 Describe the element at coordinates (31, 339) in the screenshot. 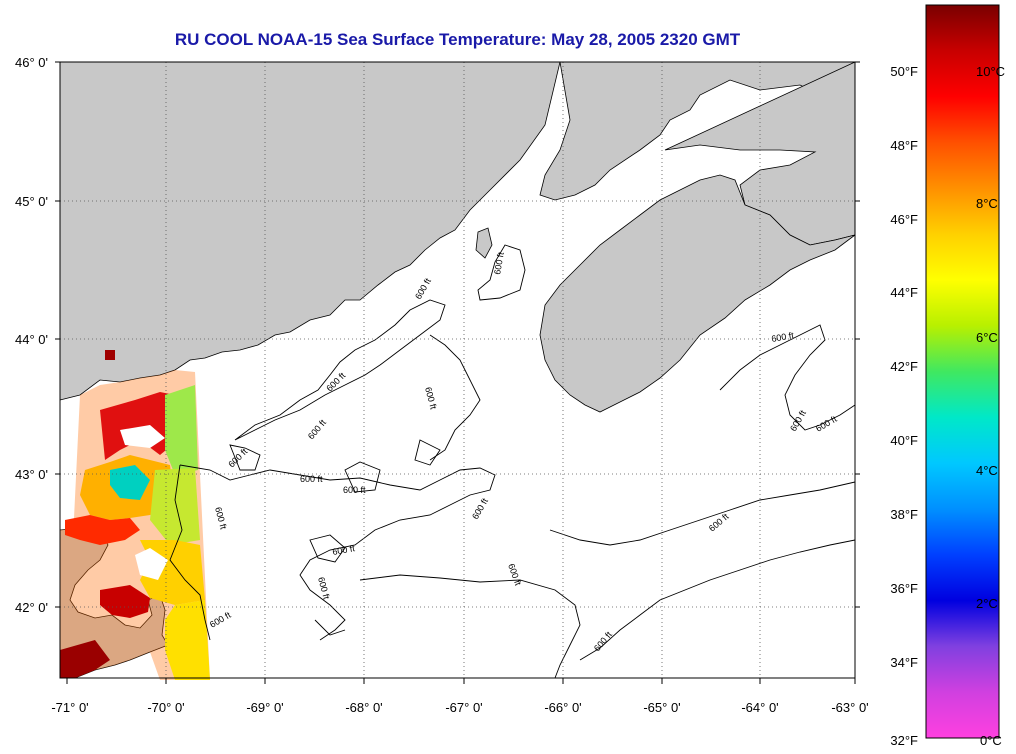

I see `lat-label: 44° 0'` at that location.